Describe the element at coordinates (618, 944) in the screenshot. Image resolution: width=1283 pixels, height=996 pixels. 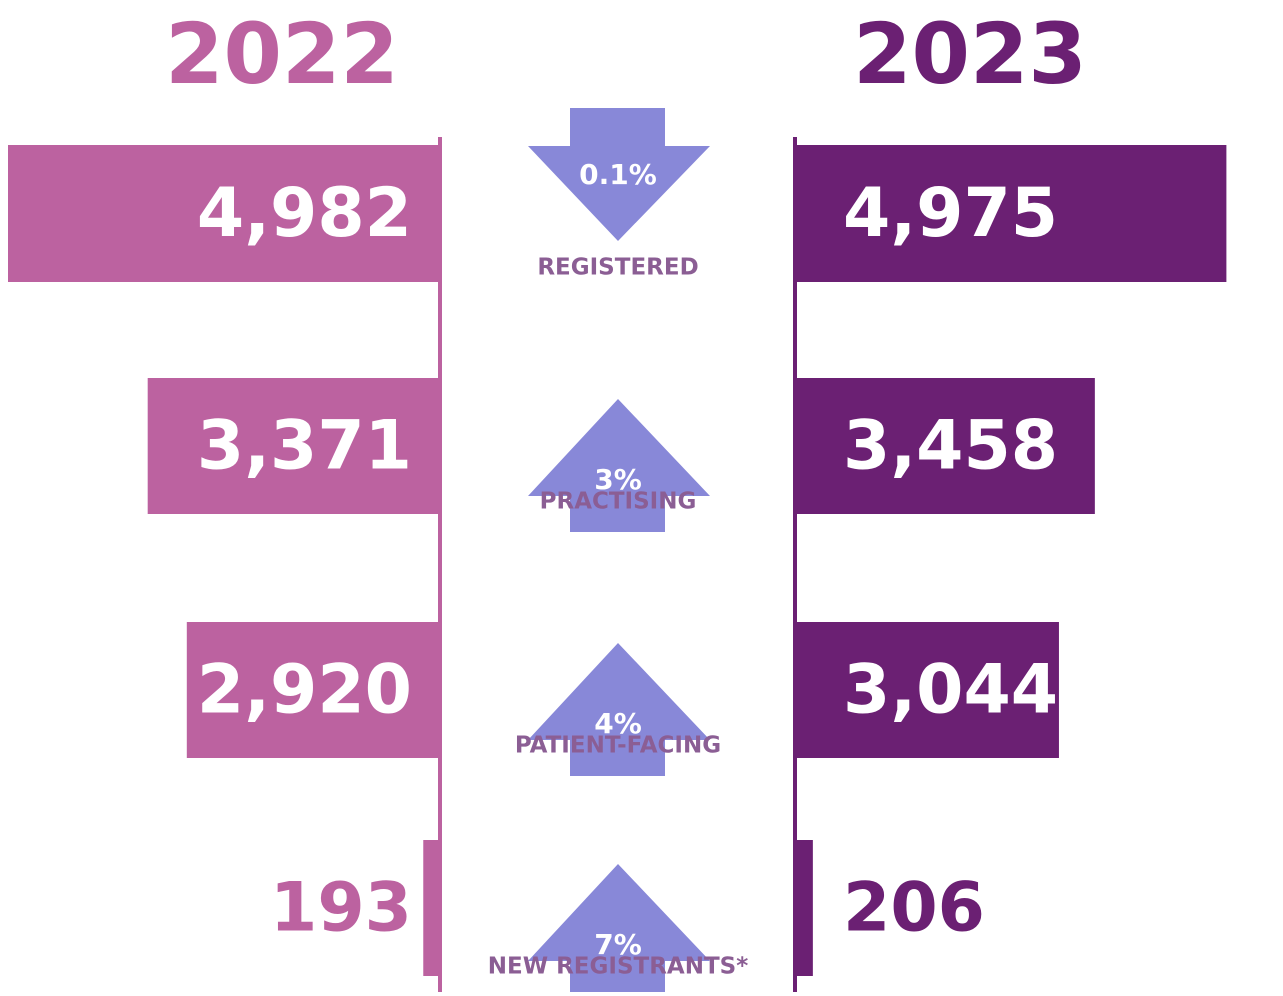
I see `change-label: 7%` at that location.